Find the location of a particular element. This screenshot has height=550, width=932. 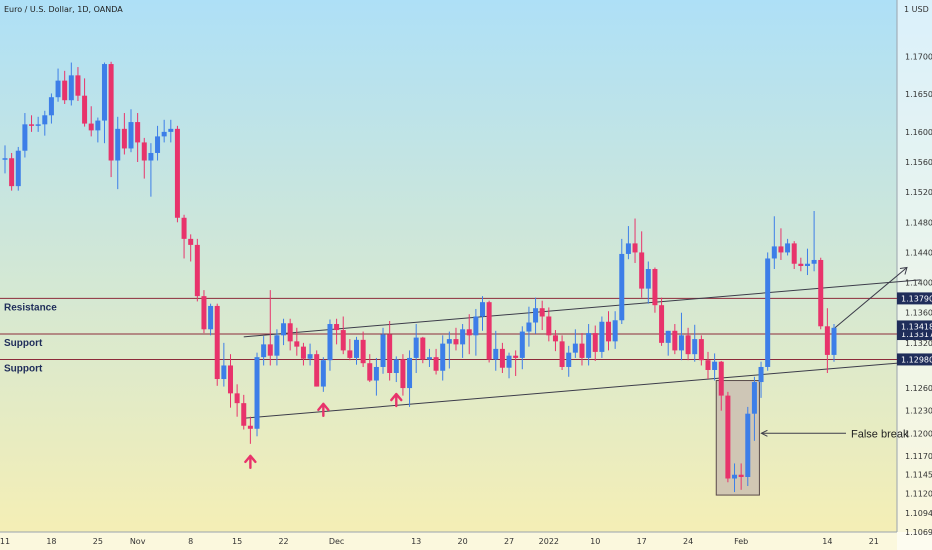

projection-arrow-line is located at coordinates (871, 298).